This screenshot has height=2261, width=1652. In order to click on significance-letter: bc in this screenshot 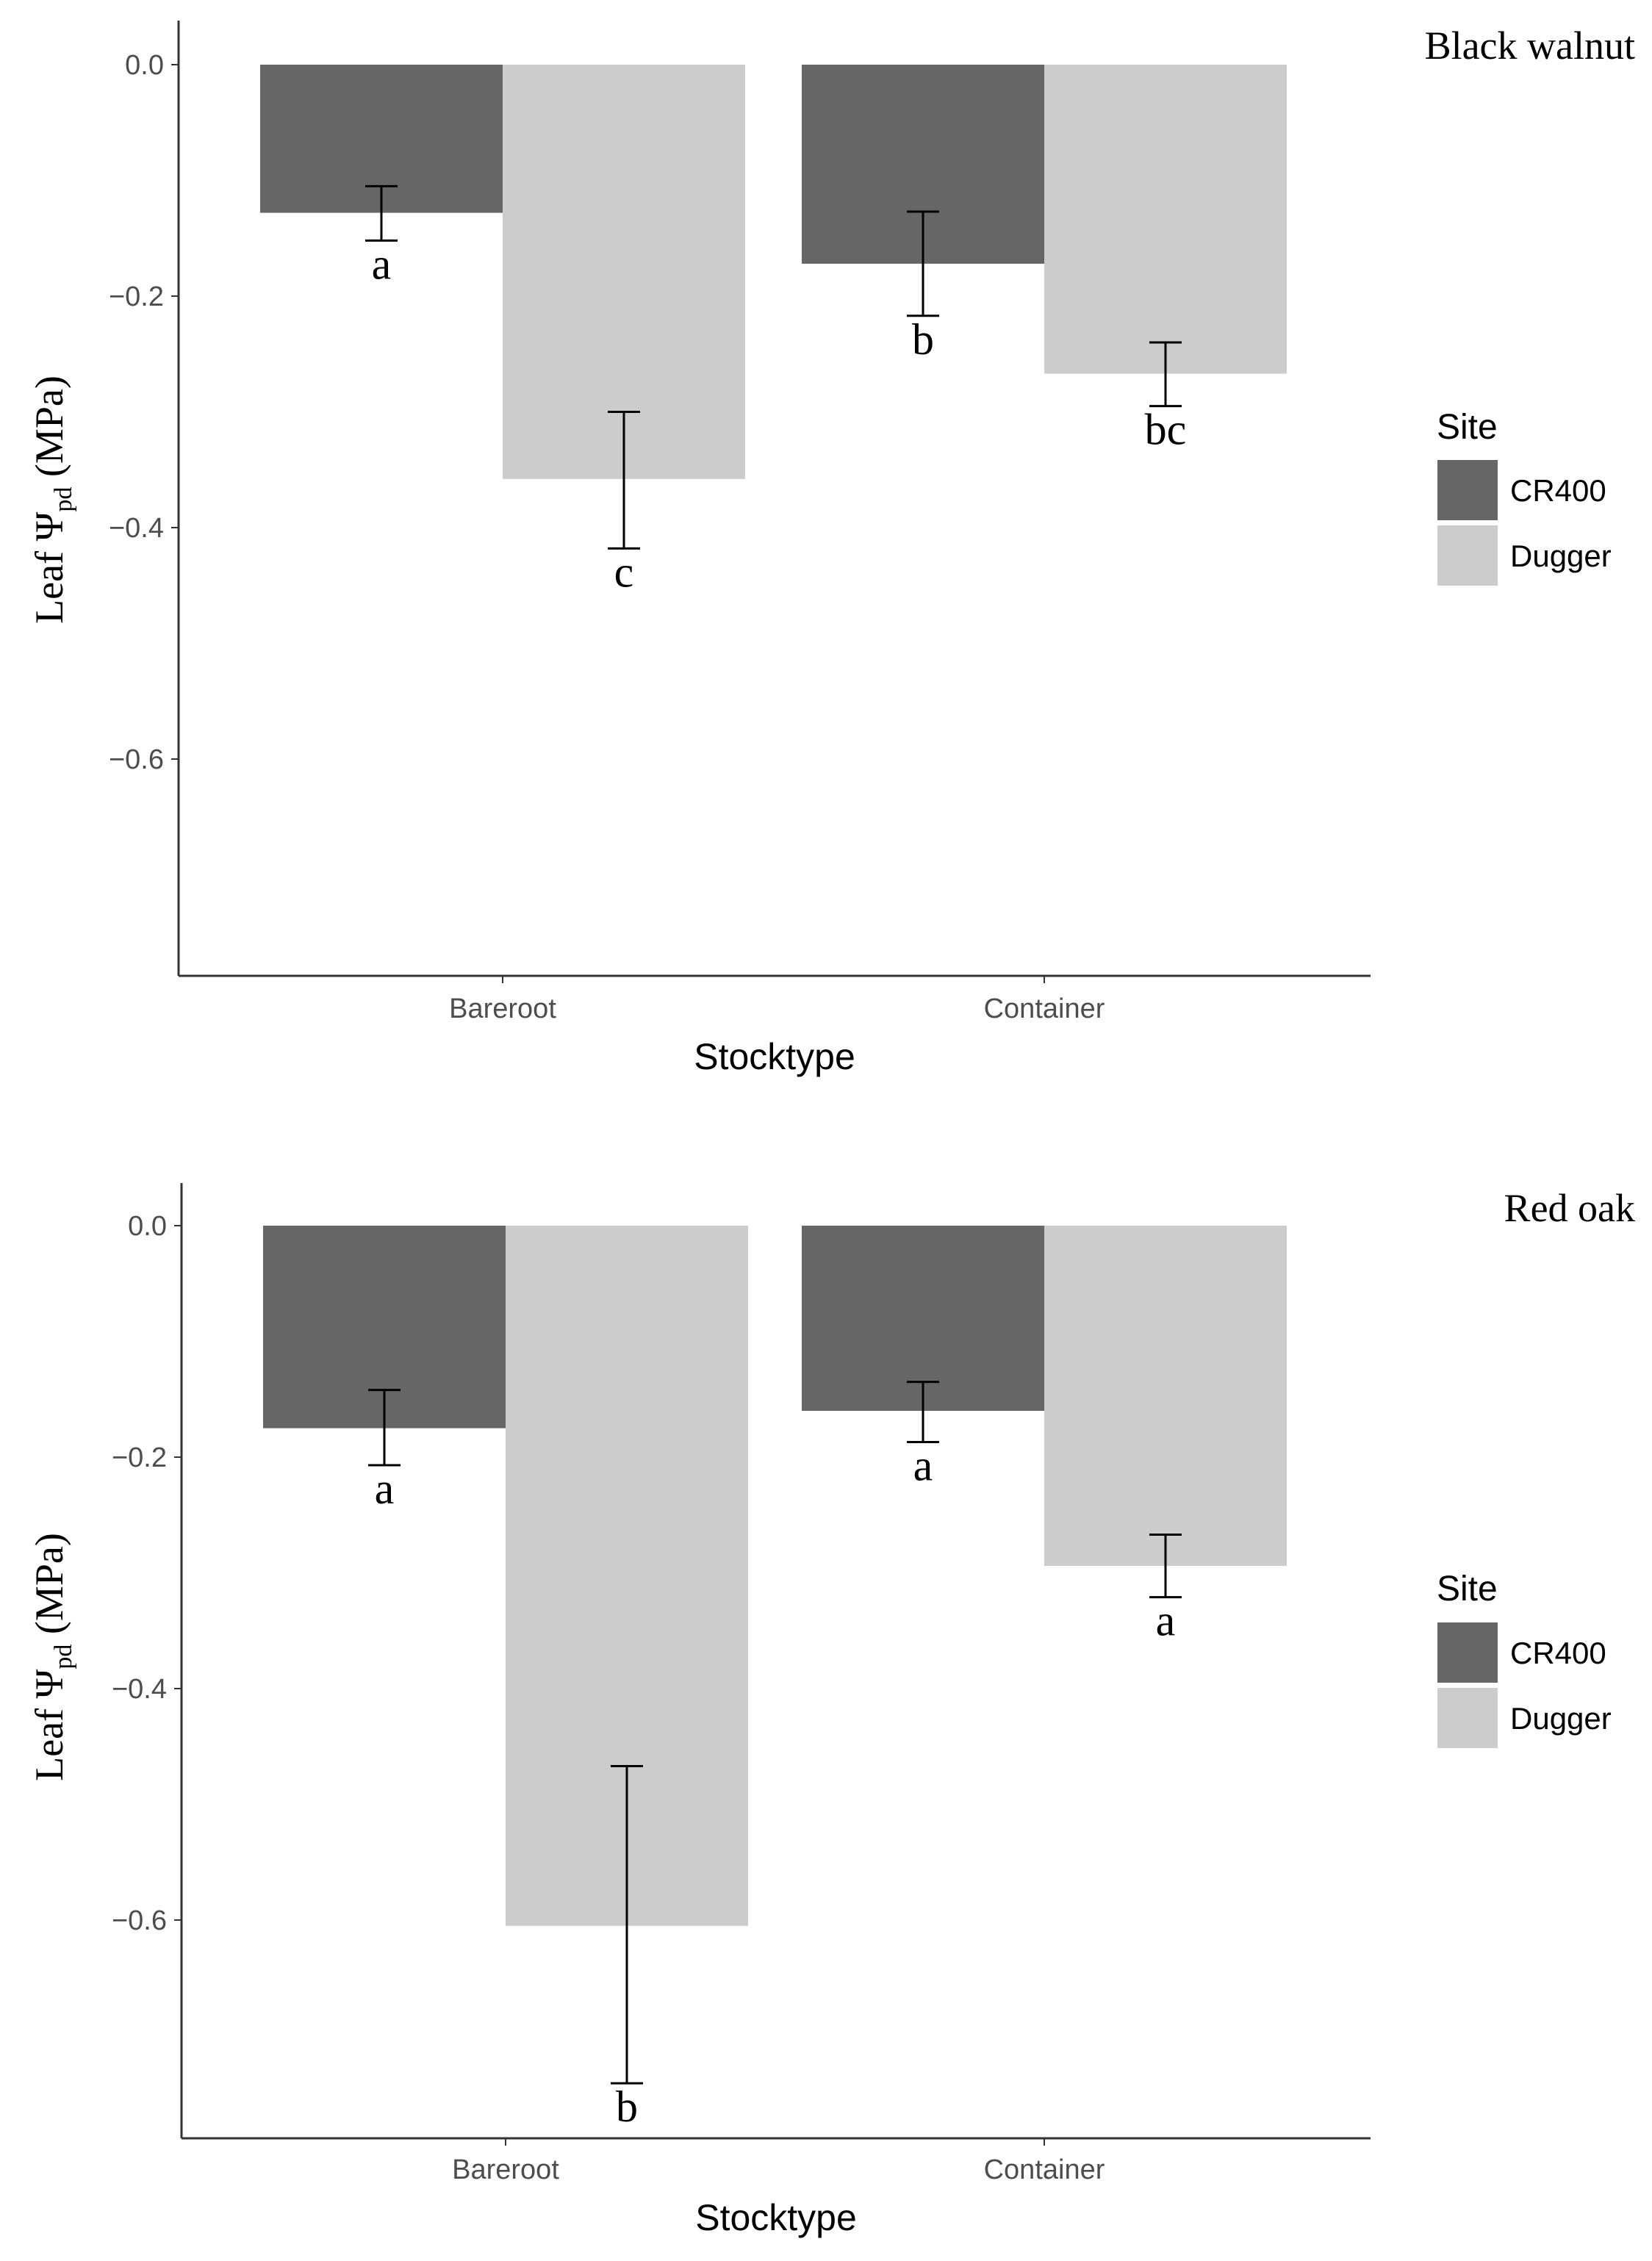, I will do `click(1166, 430)`.